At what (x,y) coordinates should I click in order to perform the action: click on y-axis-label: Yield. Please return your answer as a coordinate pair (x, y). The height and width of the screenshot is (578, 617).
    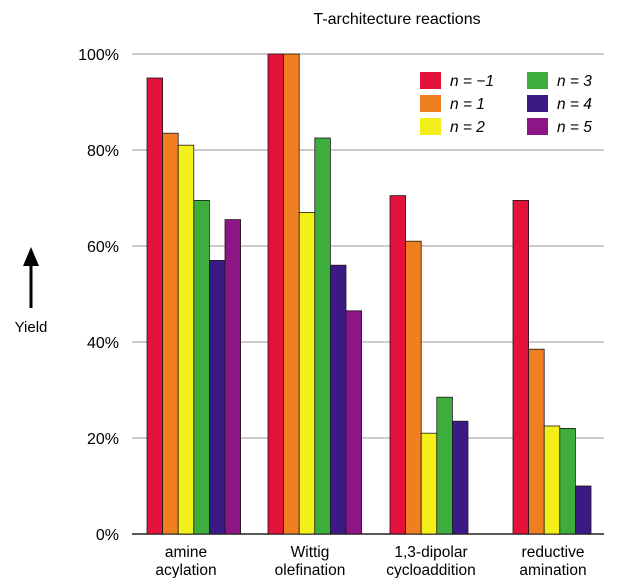
    Looking at the image, I should click on (31, 291).